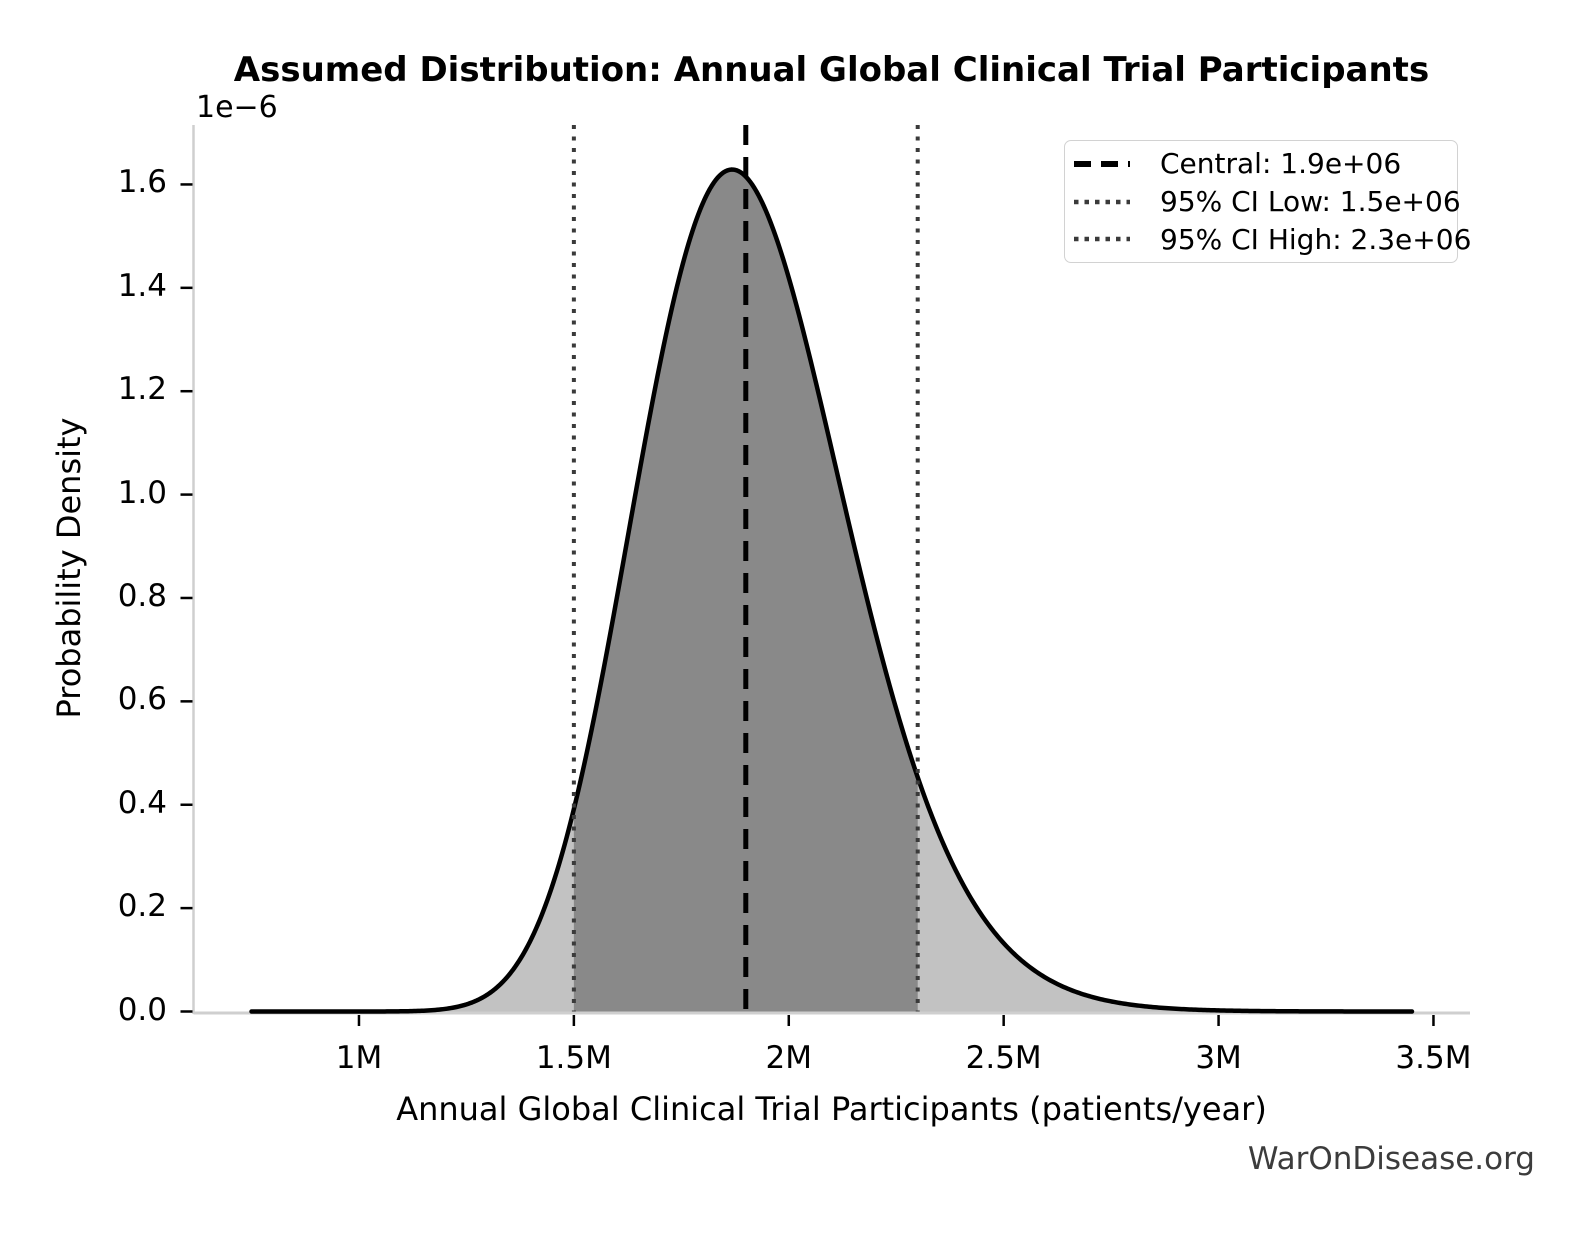  What do you see at coordinates (1218, 1058) in the screenshot?
I see `x-tick-label: 3M` at bounding box center [1218, 1058].